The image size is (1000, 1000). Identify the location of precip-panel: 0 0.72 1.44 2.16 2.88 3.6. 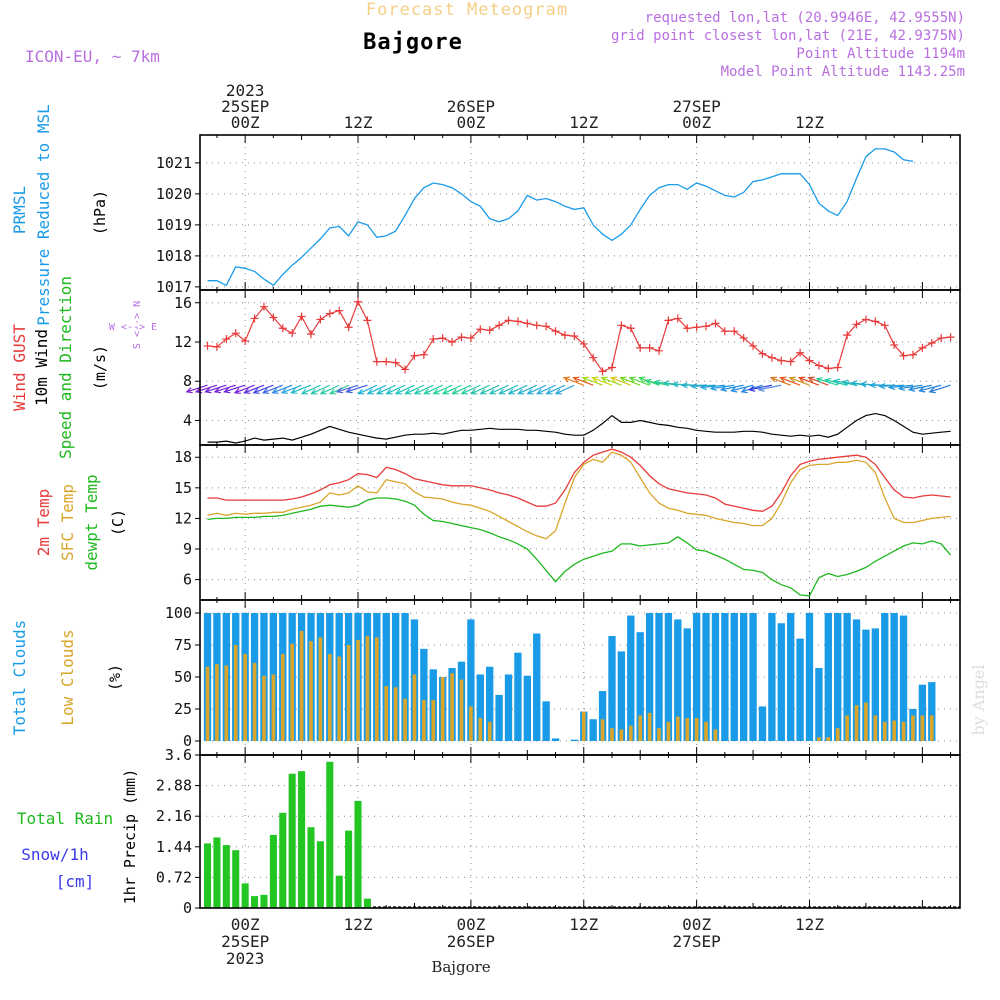
(558, 831).